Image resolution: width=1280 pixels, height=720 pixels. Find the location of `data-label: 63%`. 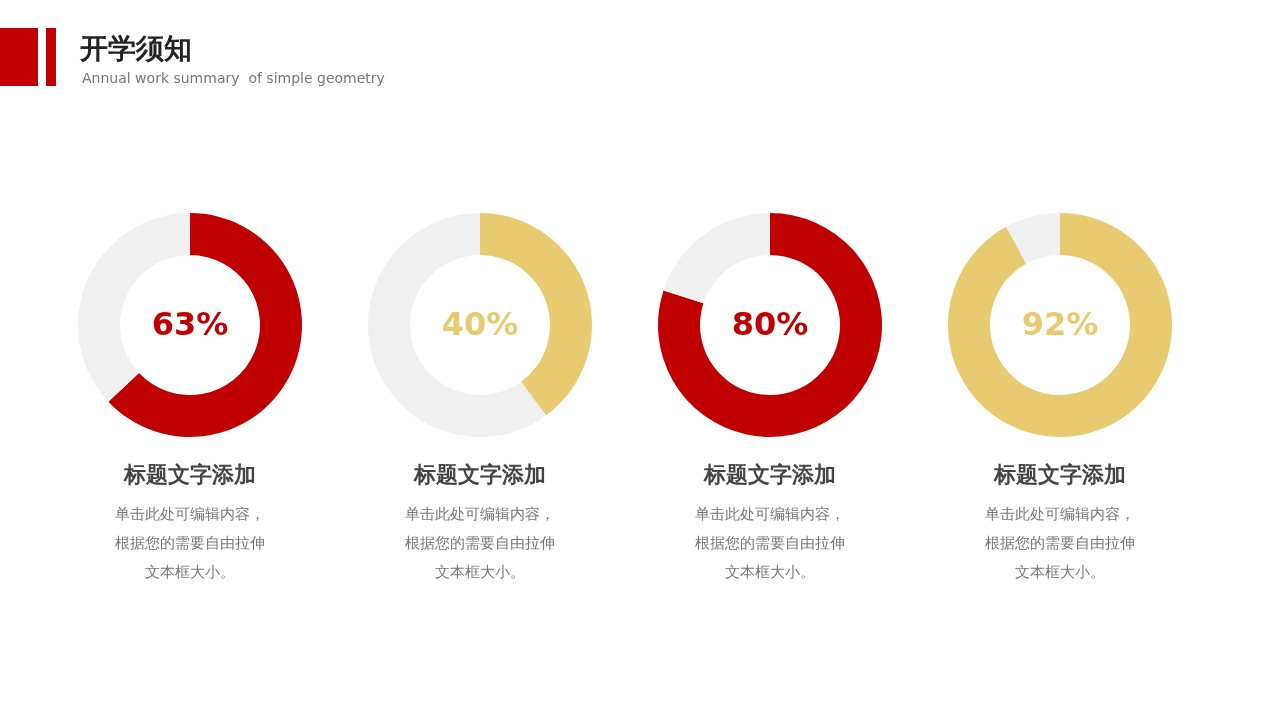

data-label: 63% is located at coordinates (190, 324).